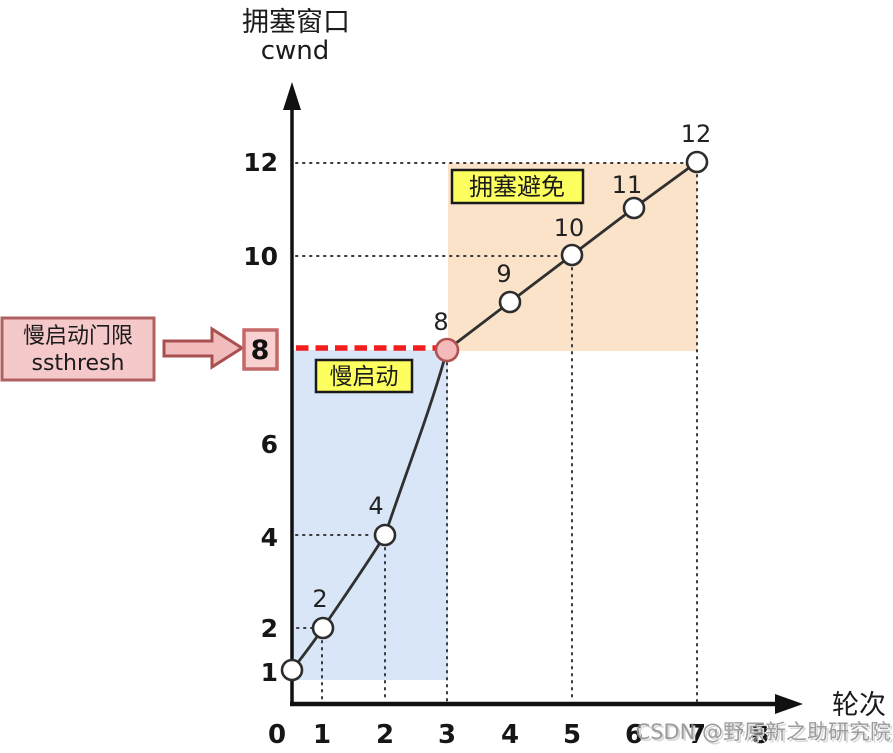 This screenshot has height=753, width=893. What do you see at coordinates (277, 735) in the screenshot?
I see `x-tick-0: 0` at bounding box center [277, 735].